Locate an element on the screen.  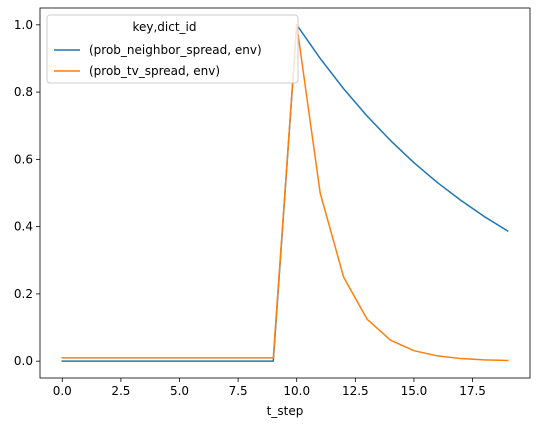
x-tick-label: 2.5 is located at coordinates (120, 391).